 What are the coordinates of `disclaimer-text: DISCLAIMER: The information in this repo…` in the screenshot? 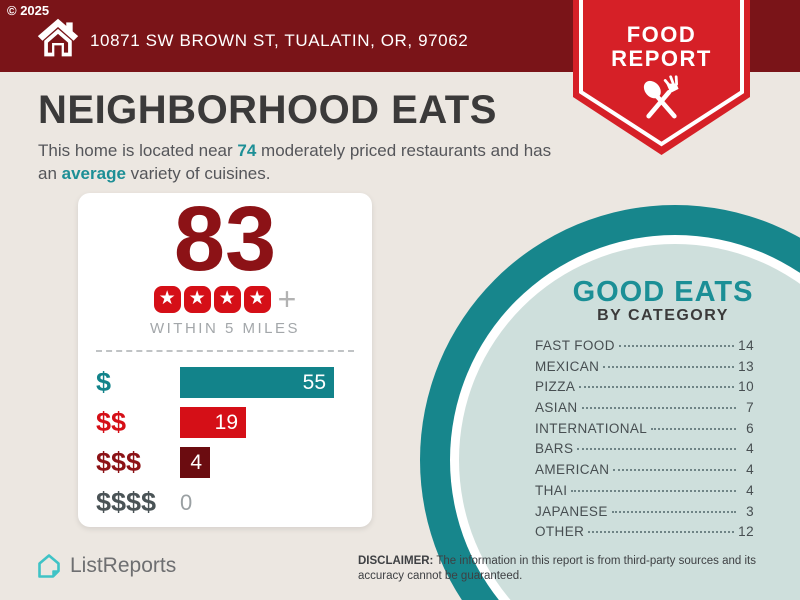 It's located at (557, 568).